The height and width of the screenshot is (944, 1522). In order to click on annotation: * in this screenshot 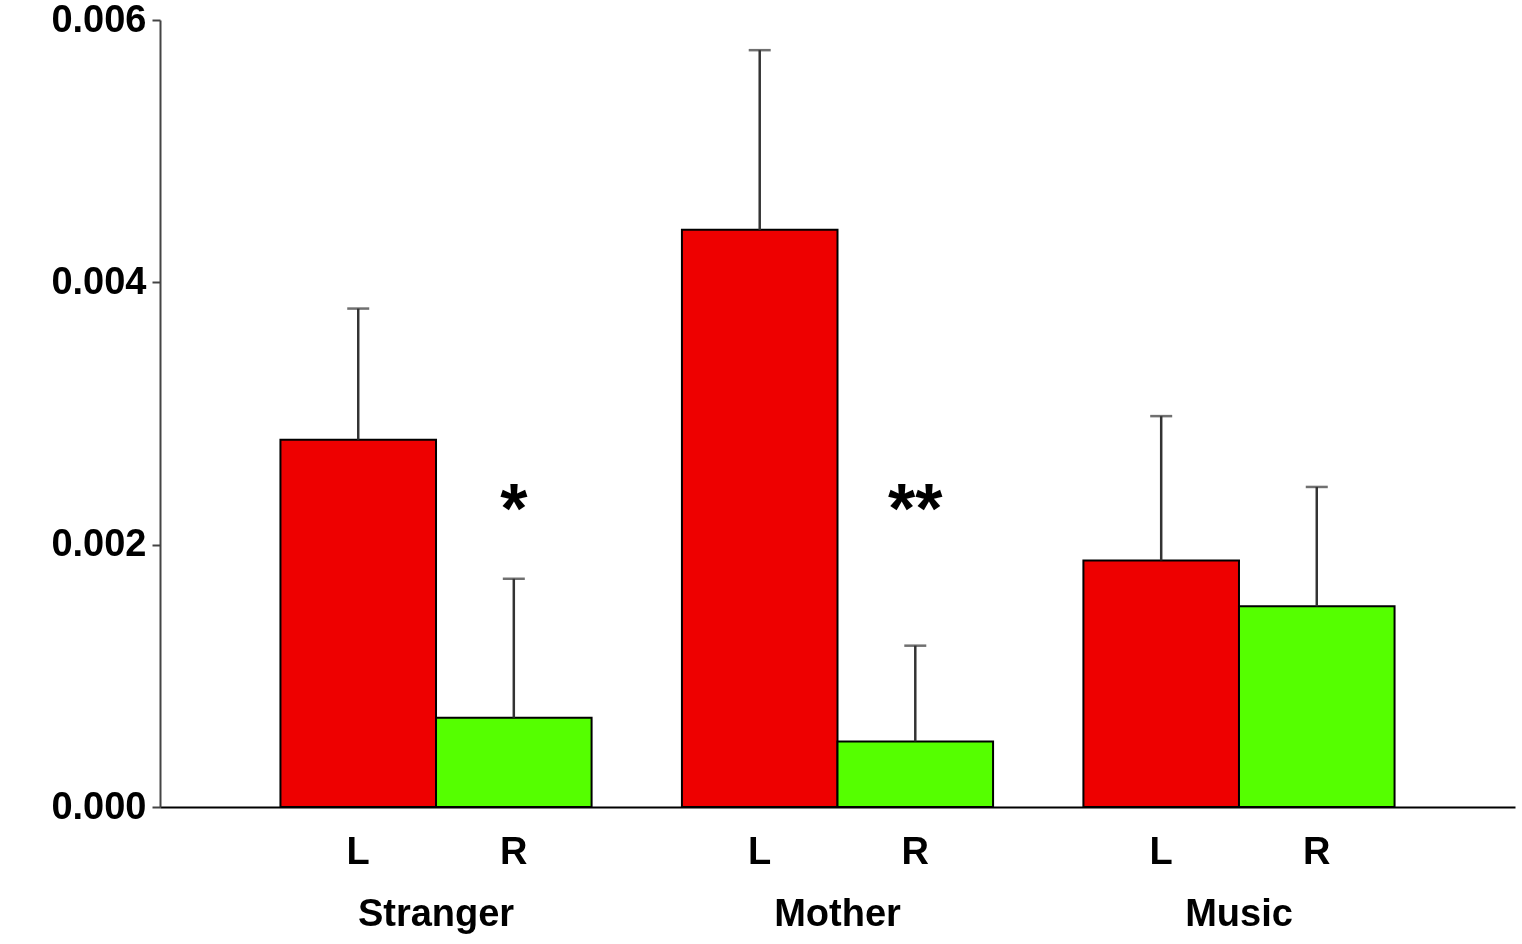, I will do `click(514, 508)`.